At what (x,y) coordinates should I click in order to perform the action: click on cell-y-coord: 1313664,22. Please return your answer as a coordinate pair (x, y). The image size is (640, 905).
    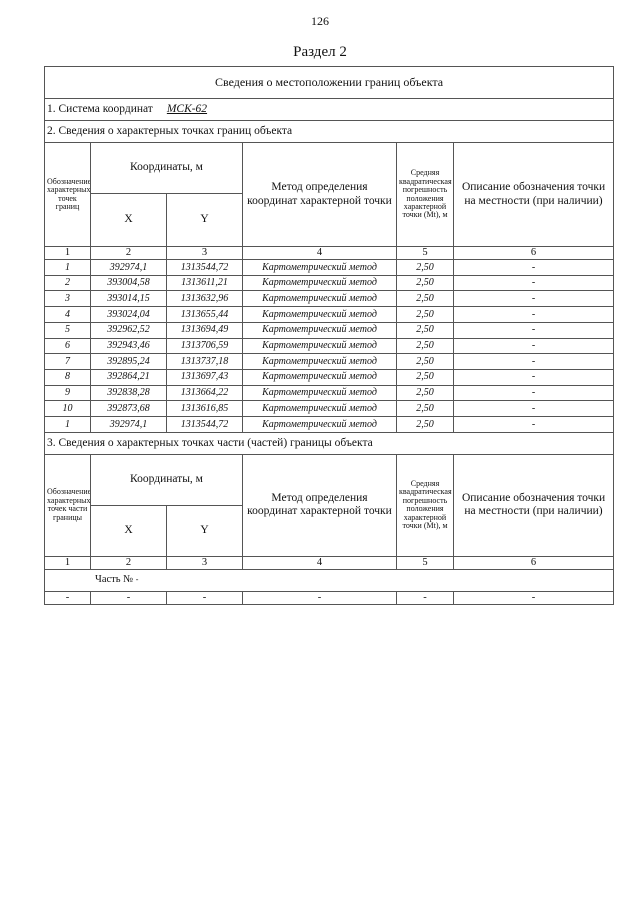
    Looking at the image, I should click on (204, 393).